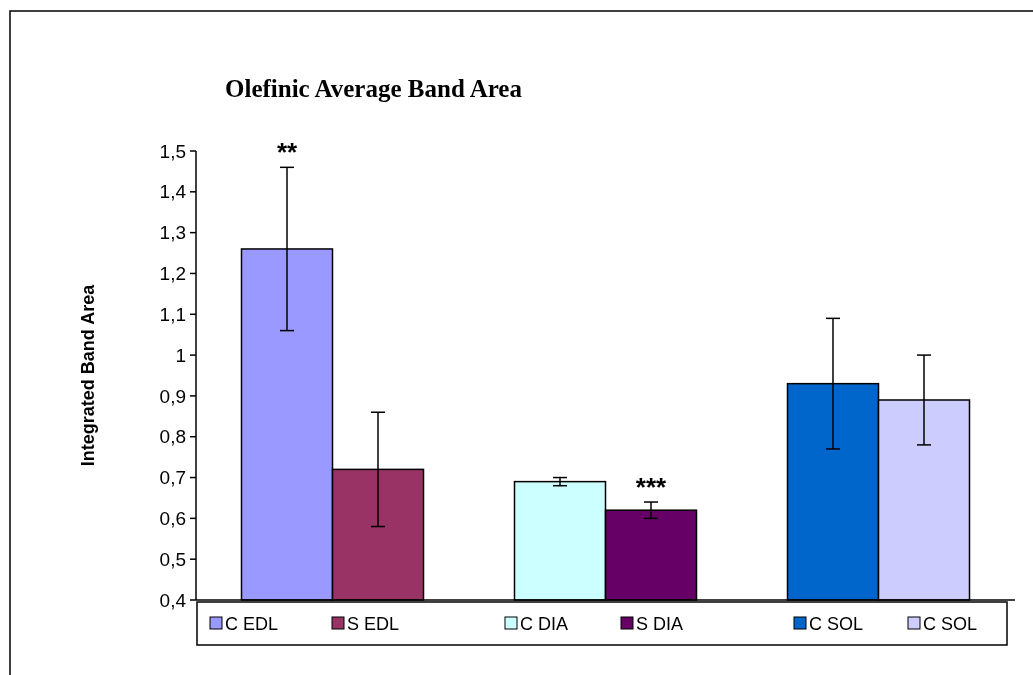  What do you see at coordinates (172, 274) in the screenshot?
I see `y-tick-label: 1,2` at bounding box center [172, 274].